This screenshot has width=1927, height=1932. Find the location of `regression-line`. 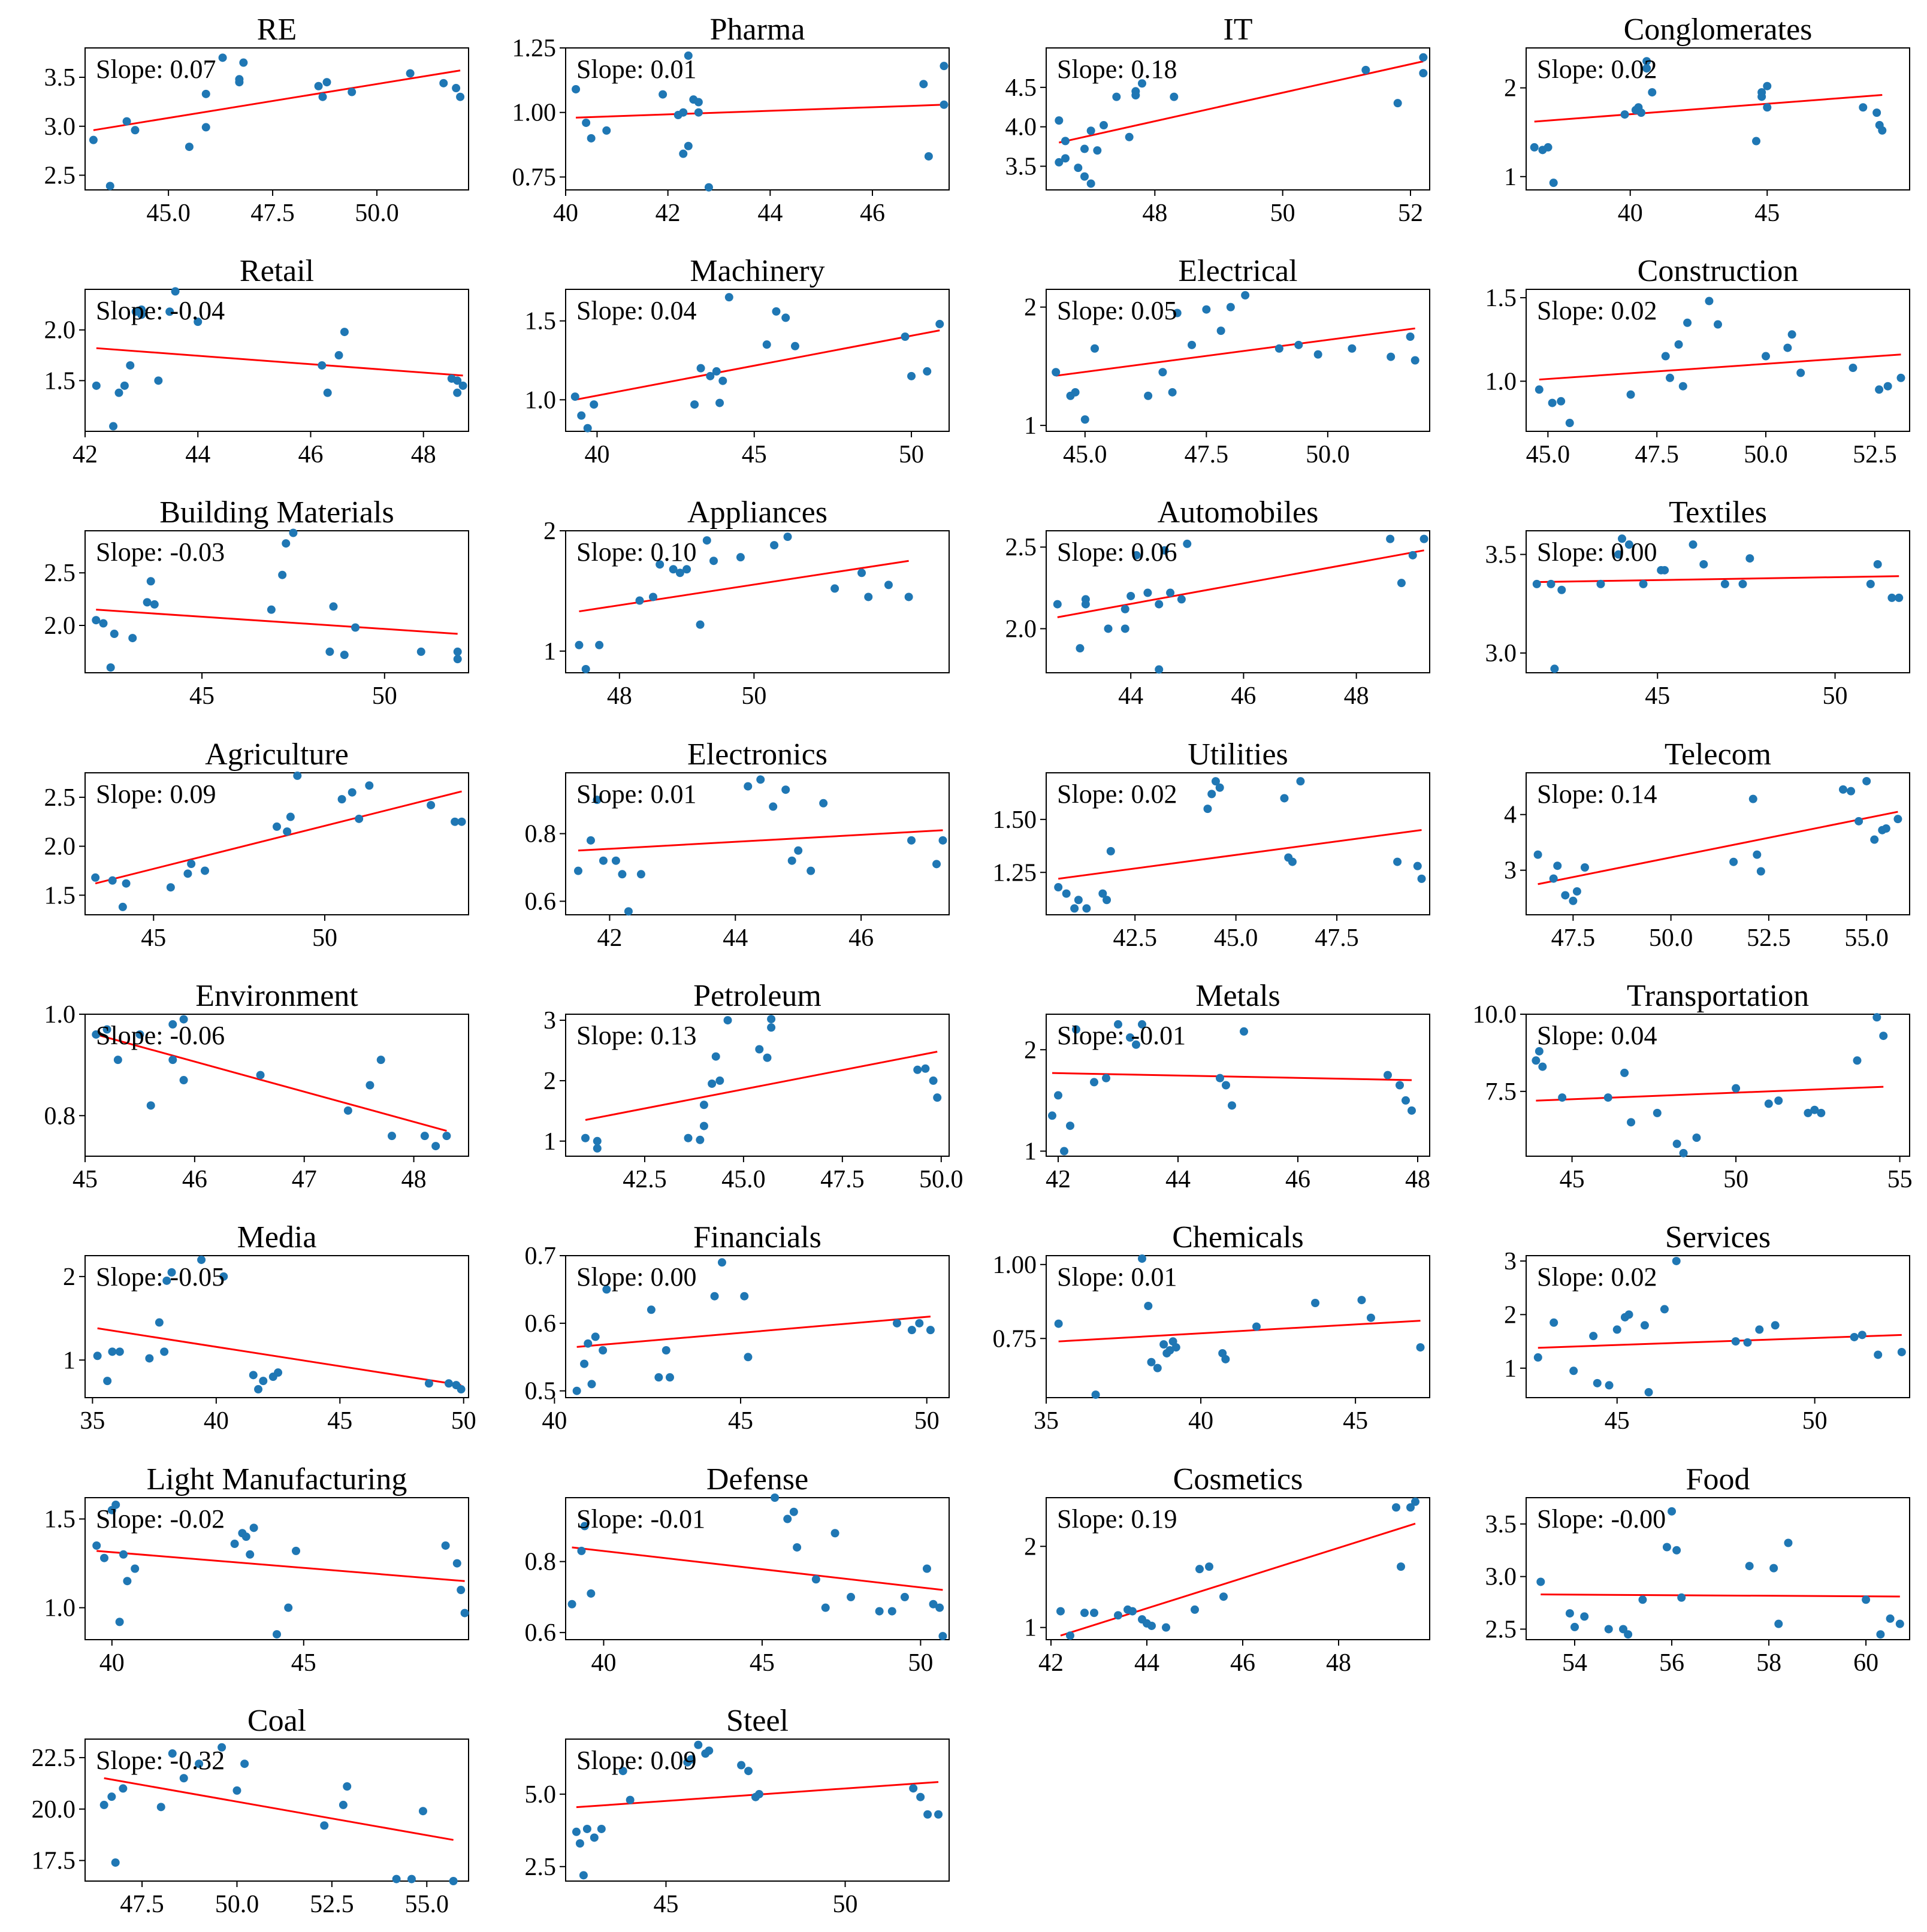

regression-line is located at coordinates (1240, 854).